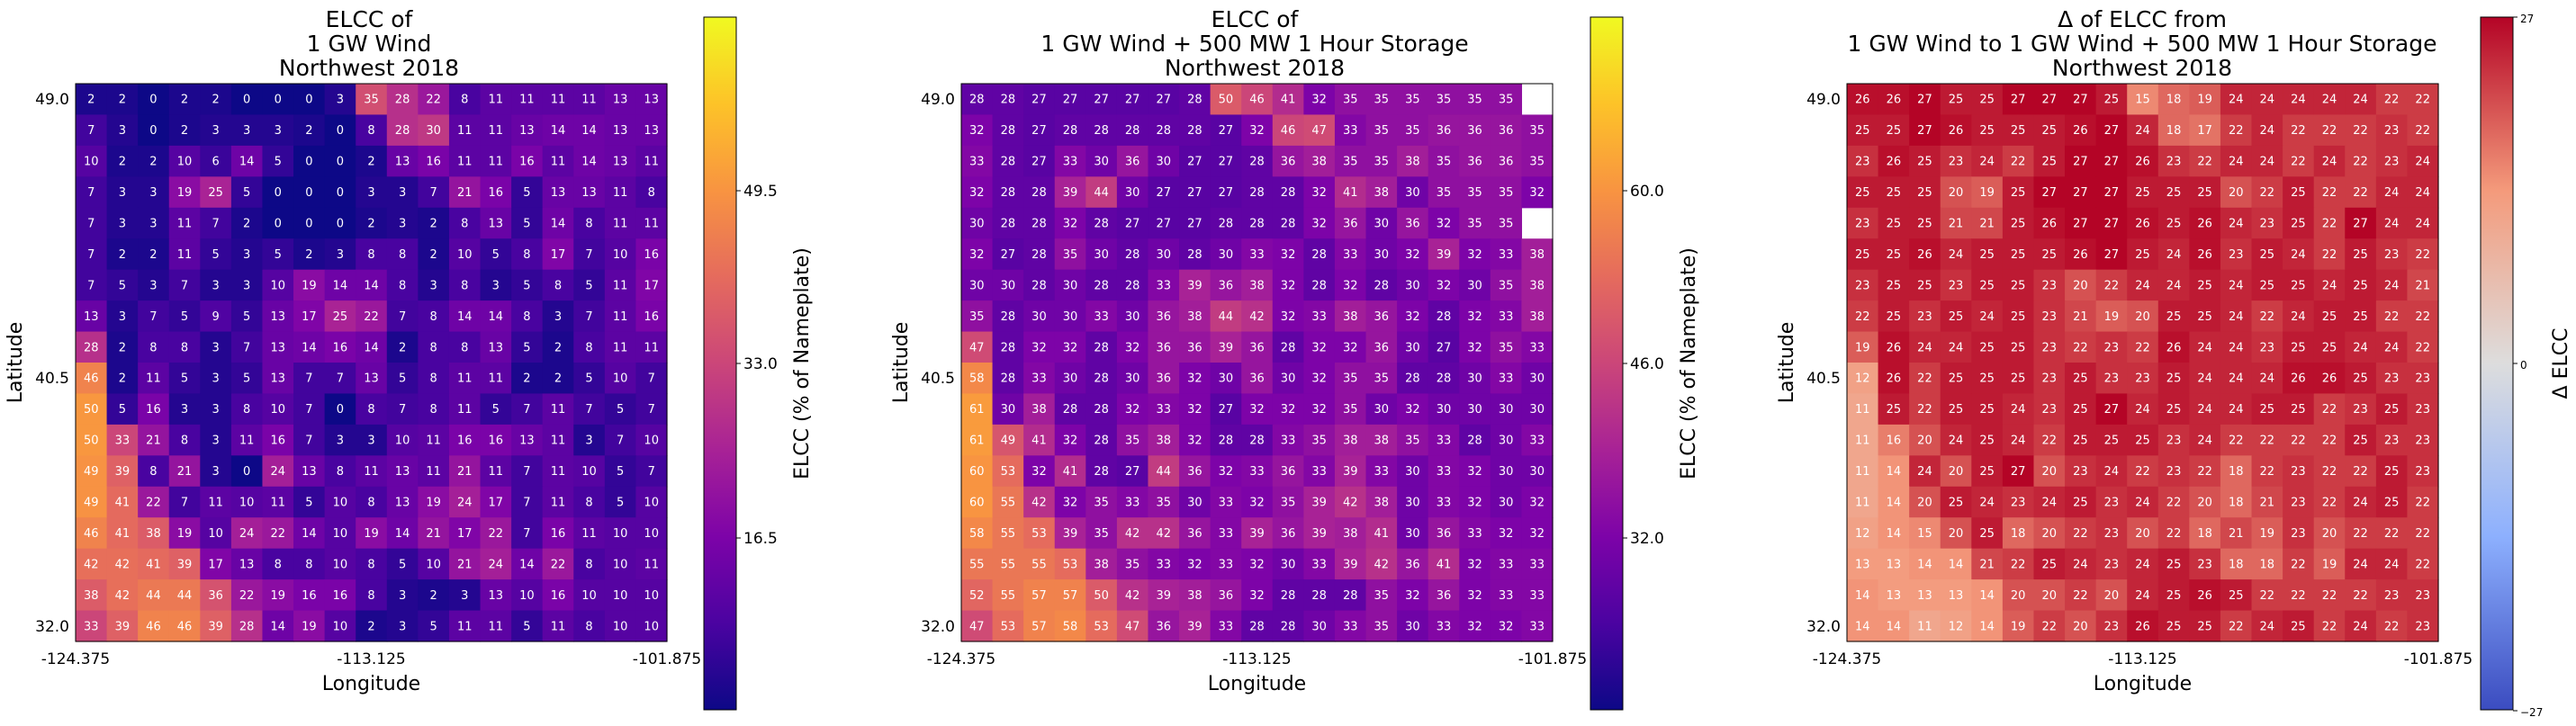 This screenshot has width=2576, height=726. What do you see at coordinates (1647, 539) in the screenshot?
I see `panel-2-cbar-tick-bottom: 32.0` at bounding box center [1647, 539].